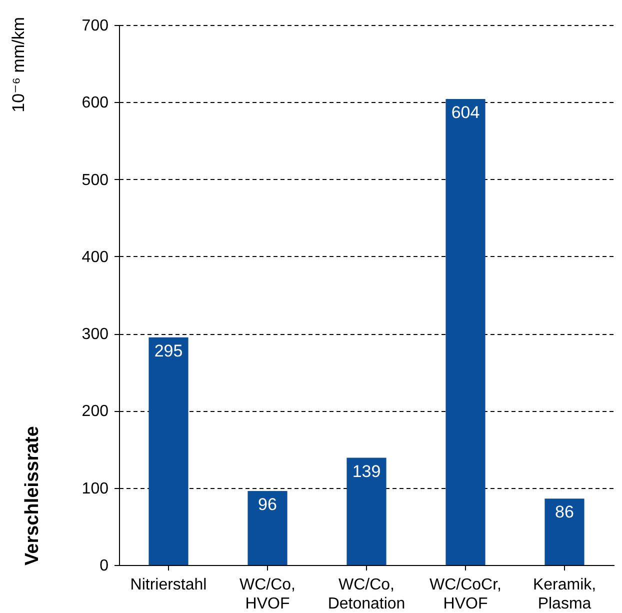 The width and height of the screenshot is (622, 613). I want to click on y-tick-label: 500, so click(95, 180).